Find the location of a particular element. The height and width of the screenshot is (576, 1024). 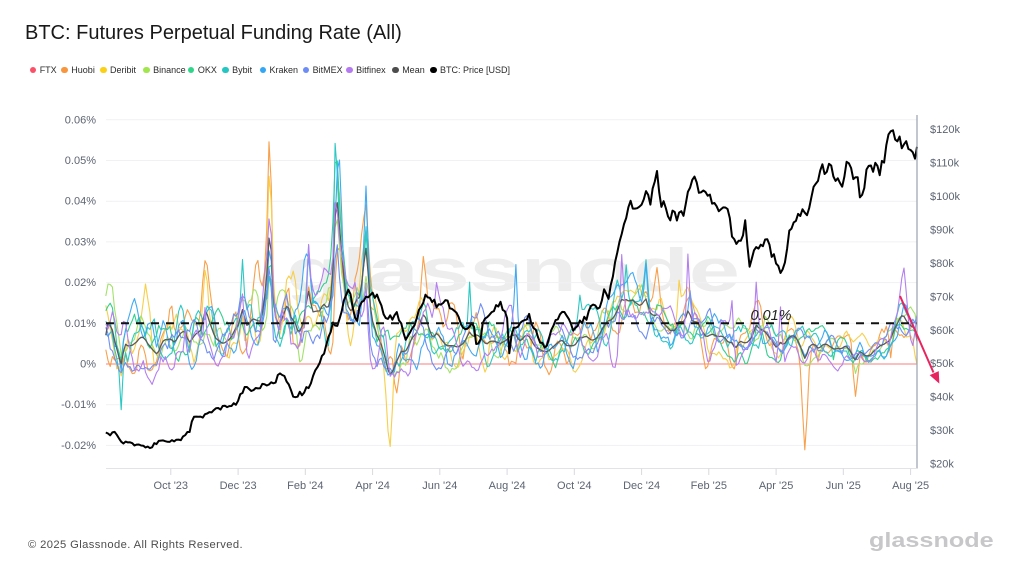

svg-text: Jun '25 is located at coordinates (843, 486).